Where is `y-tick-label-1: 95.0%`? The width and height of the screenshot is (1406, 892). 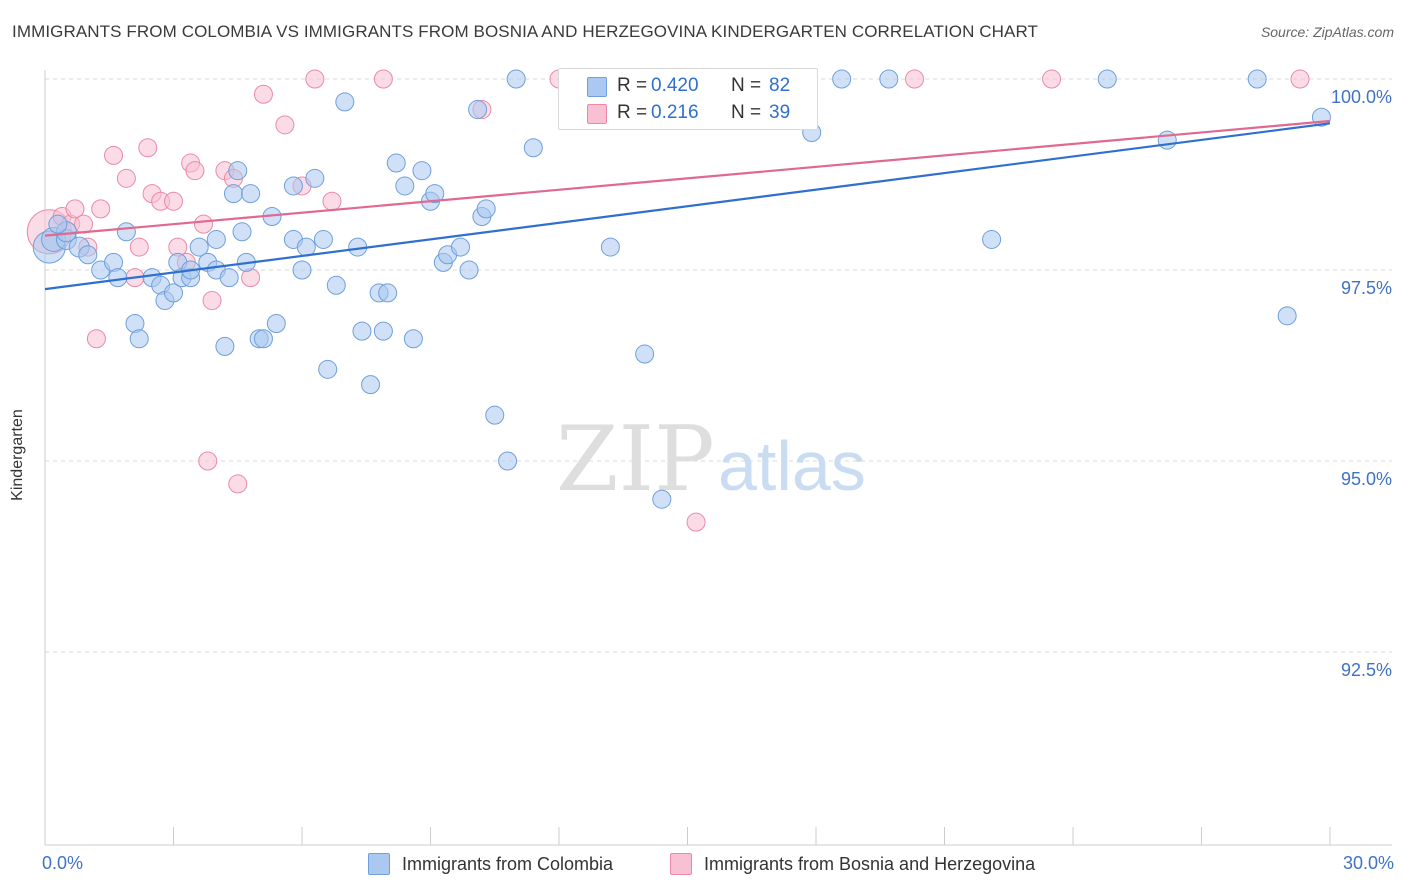 y-tick-label-1: 95.0% is located at coordinates (1366, 479).